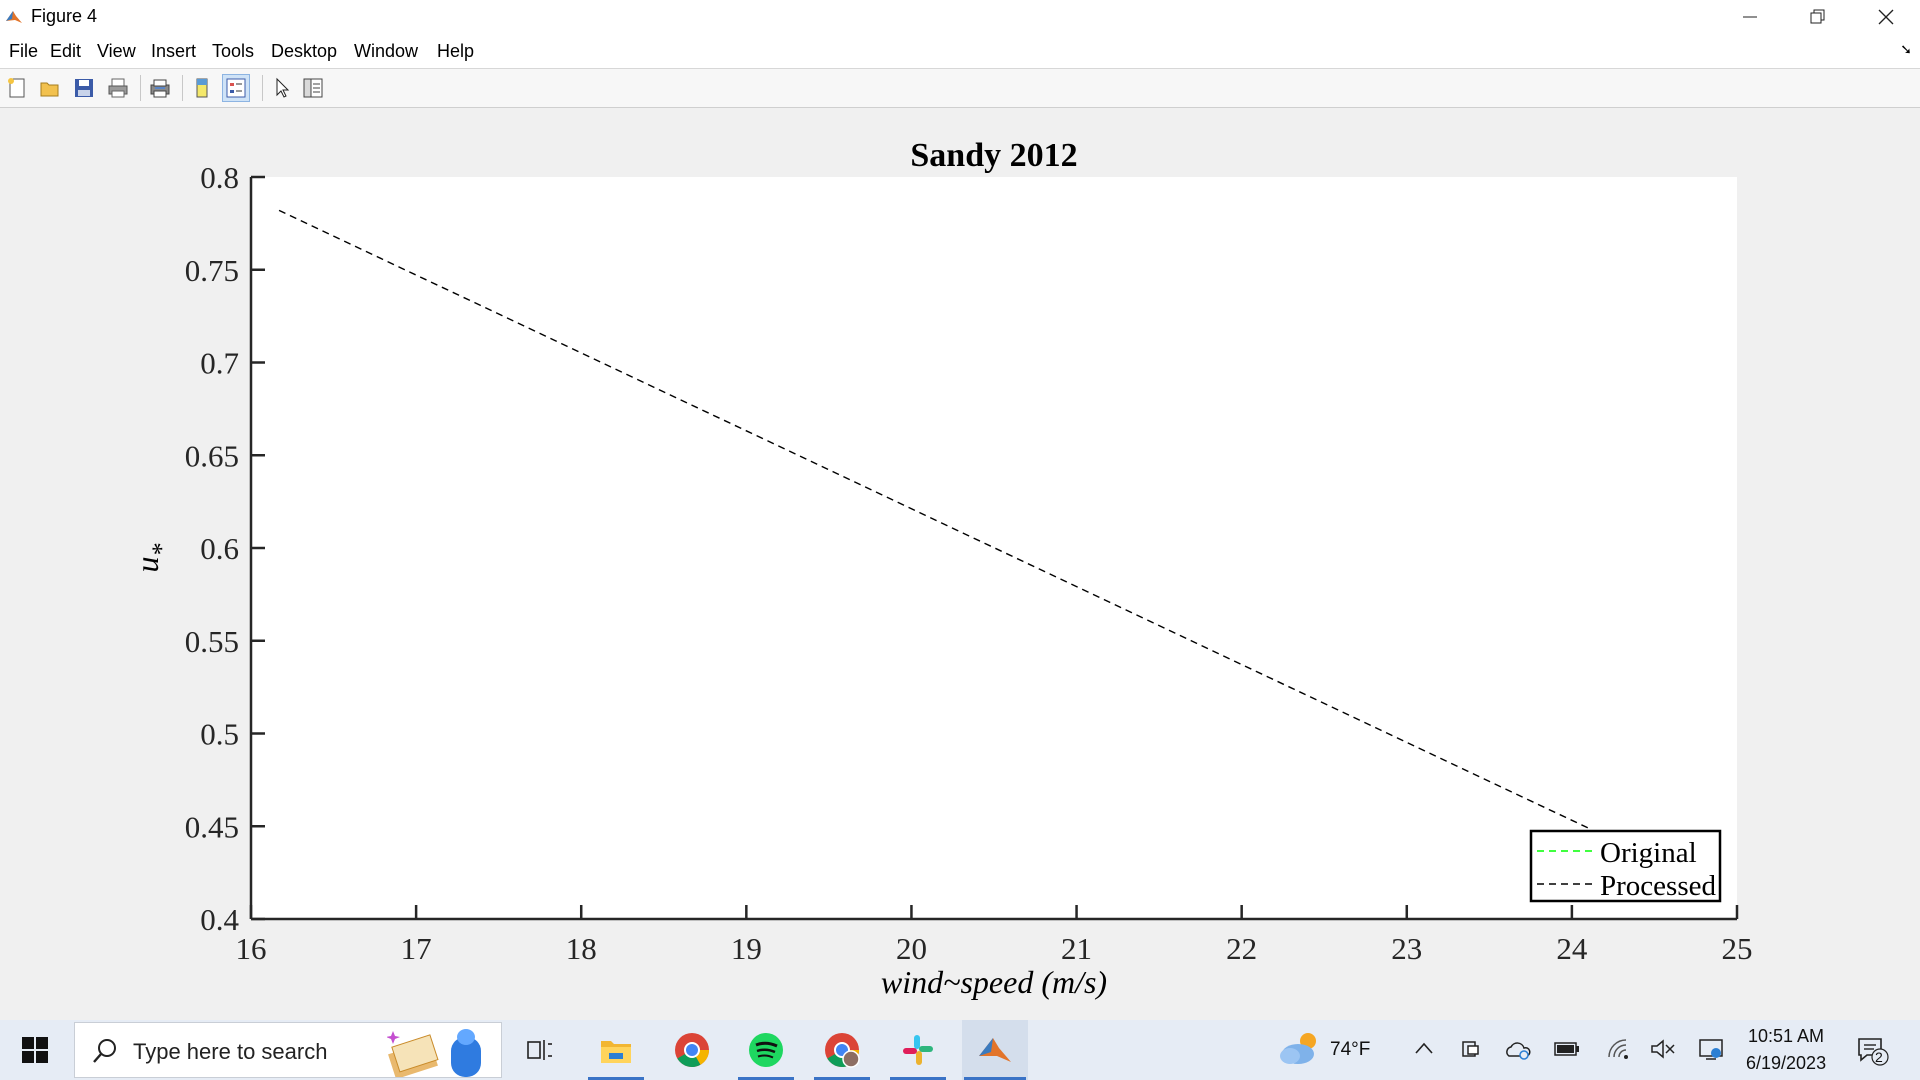 This screenshot has width=1920, height=1080. What do you see at coordinates (746, 948) in the screenshot?
I see `x-tick-label: 19` at bounding box center [746, 948].